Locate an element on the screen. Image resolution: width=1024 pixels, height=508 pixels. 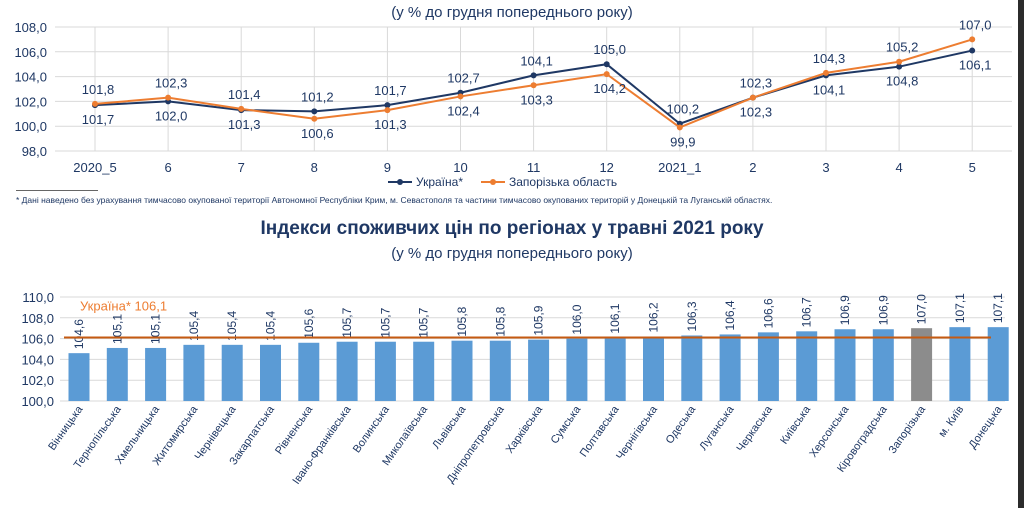
bar-chart-subtitle: (у % до грудня попереднього року) is located at coordinates (512, 253).